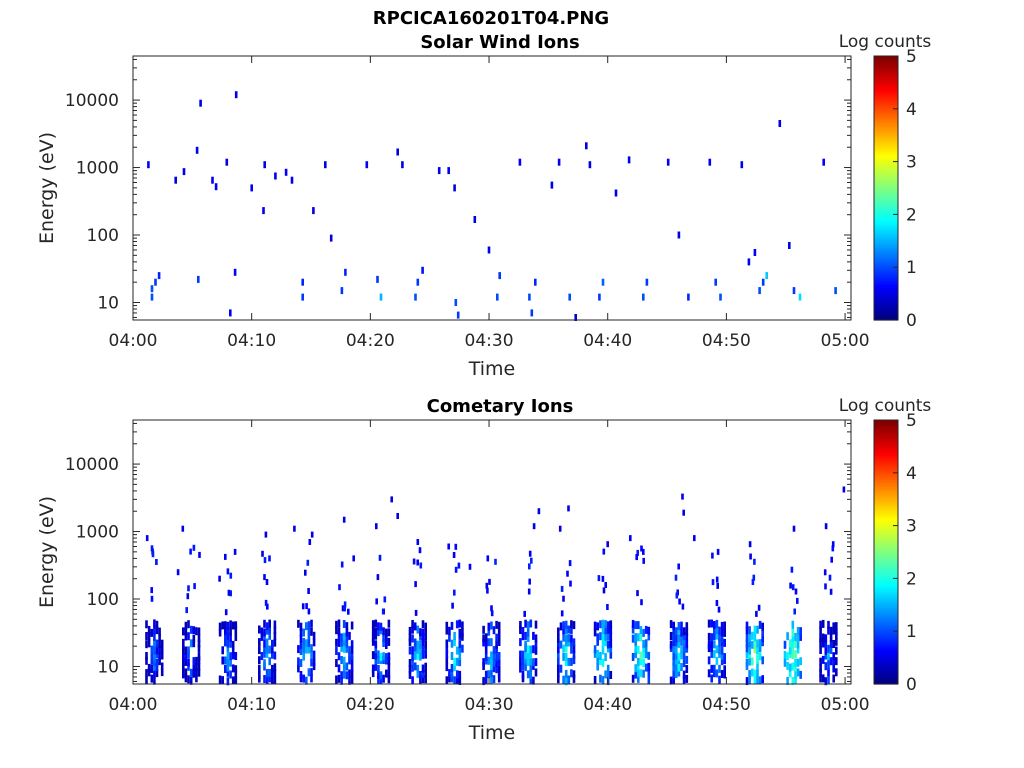 The width and height of the screenshot is (1024, 768). Describe the element at coordinates (607, 705) in the screenshot. I see `x-tick-label: 04:40` at that location.